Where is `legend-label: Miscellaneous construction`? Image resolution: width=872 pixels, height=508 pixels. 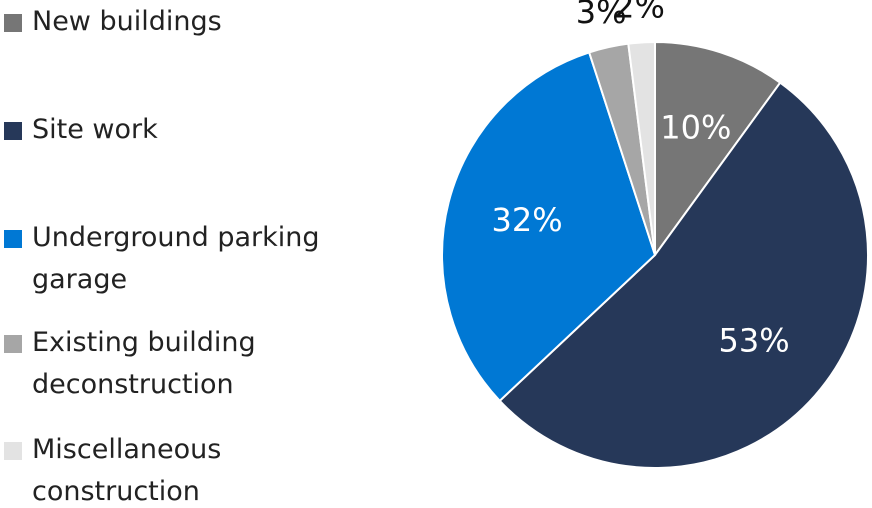 legend-label: Miscellaneous construction is located at coordinates (127, 470).